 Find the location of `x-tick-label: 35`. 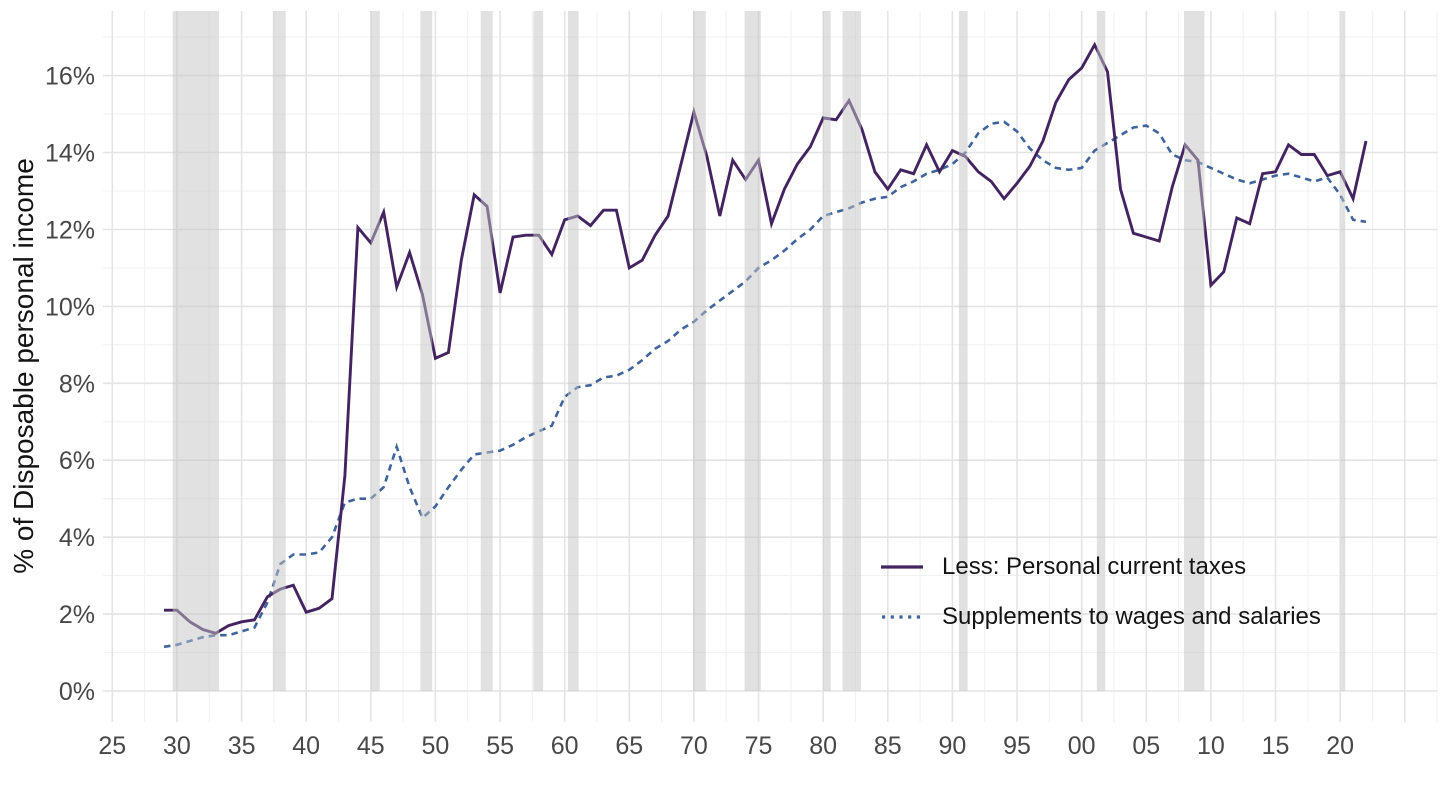

x-tick-label: 35 is located at coordinates (242, 746).